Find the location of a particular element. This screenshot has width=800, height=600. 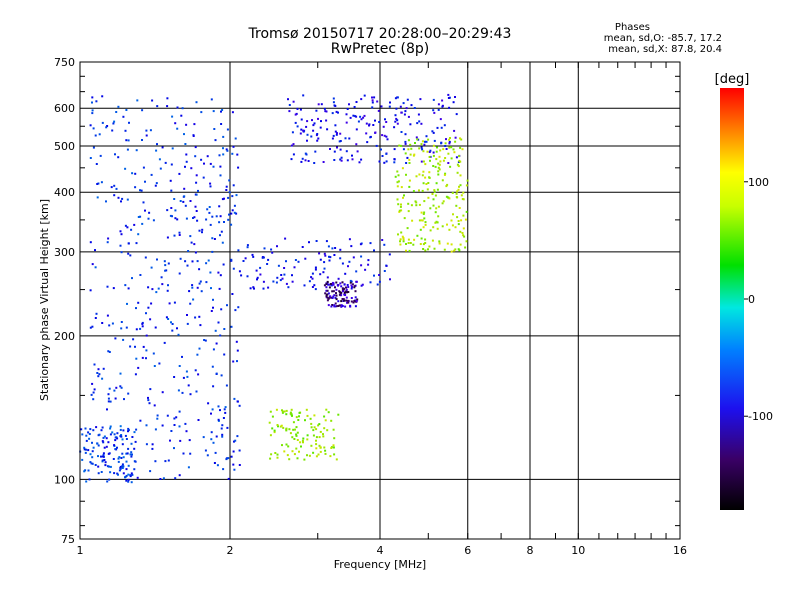

x-axis-label: Frequency [MHz] is located at coordinates (380, 564).